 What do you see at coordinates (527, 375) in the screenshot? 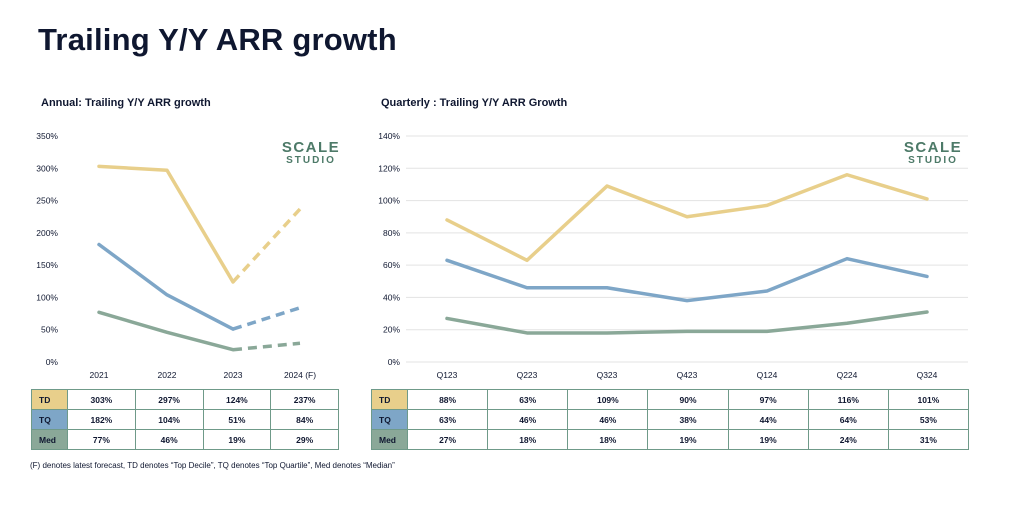
I see `x-tick-label: Q223` at bounding box center [527, 375].